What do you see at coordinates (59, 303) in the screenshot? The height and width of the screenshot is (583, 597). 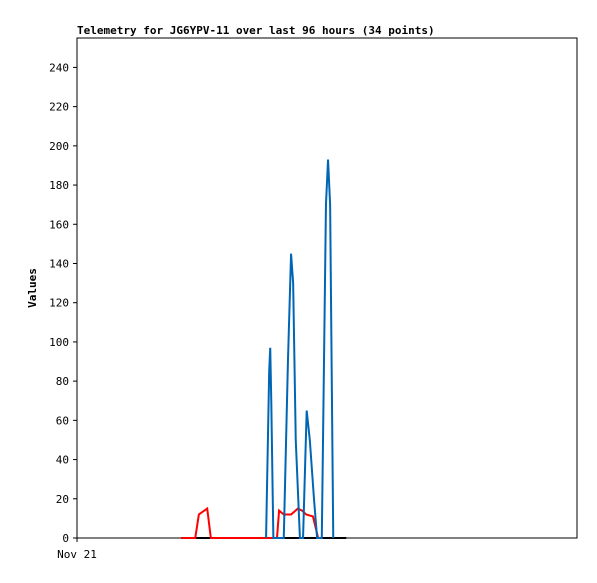 I see `y-tick-label: 120` at bounding box center [59, 303].